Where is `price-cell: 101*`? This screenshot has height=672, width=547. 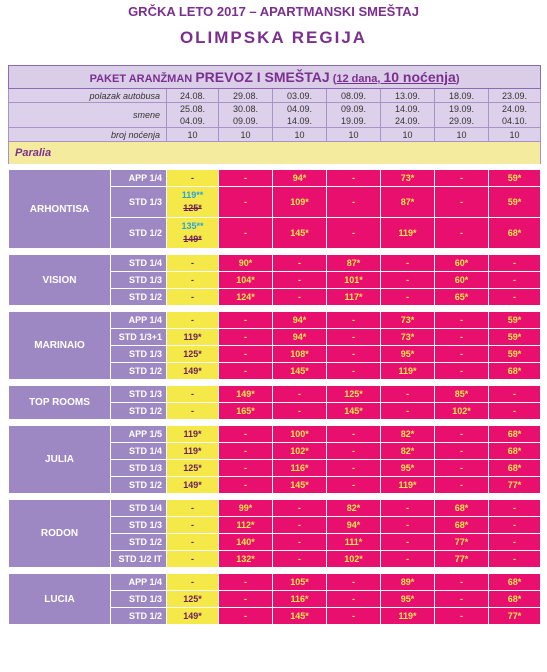
price-cell: 101* is located at coordinates (353, 280).